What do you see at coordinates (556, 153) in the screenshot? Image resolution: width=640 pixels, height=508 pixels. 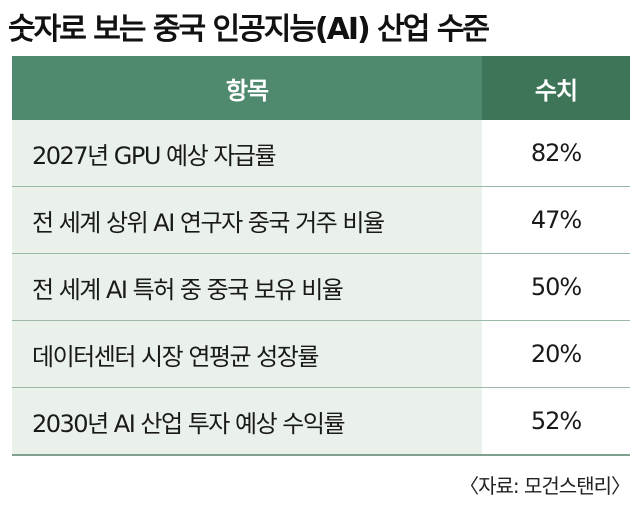 I see `row-value: 82%` at bounding box center [556, 153].